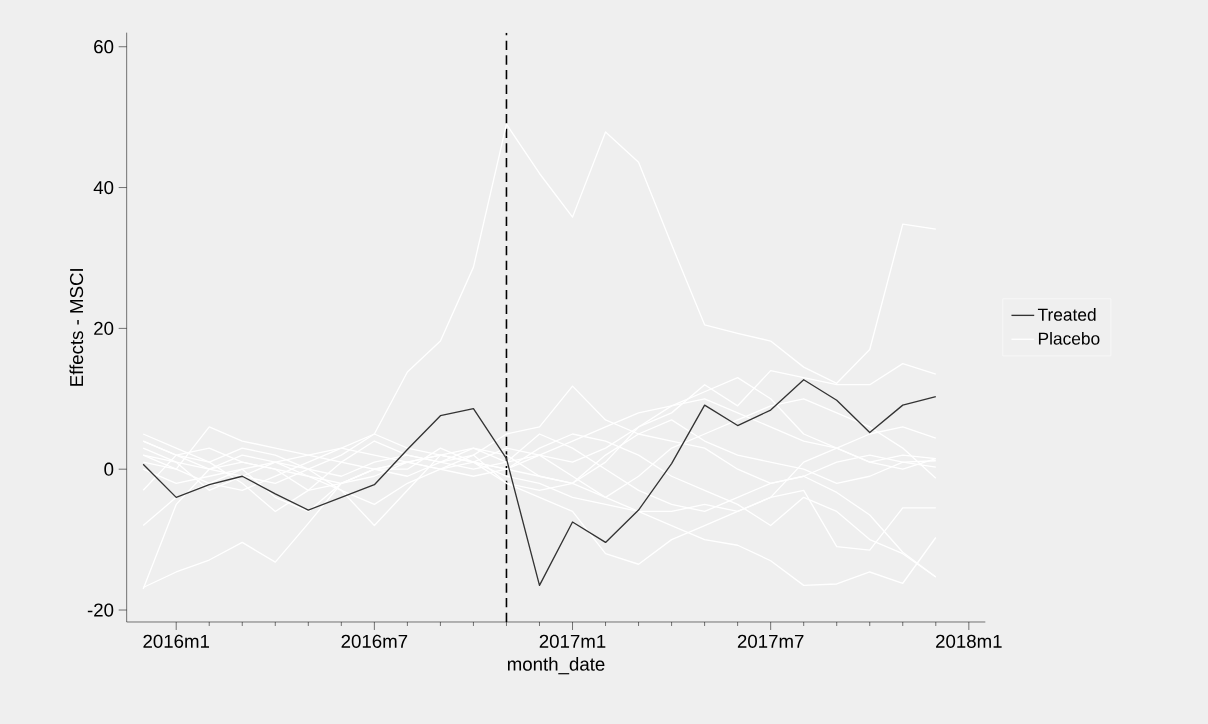  I want to click on y-tick-label: 20, so click(104, 328).